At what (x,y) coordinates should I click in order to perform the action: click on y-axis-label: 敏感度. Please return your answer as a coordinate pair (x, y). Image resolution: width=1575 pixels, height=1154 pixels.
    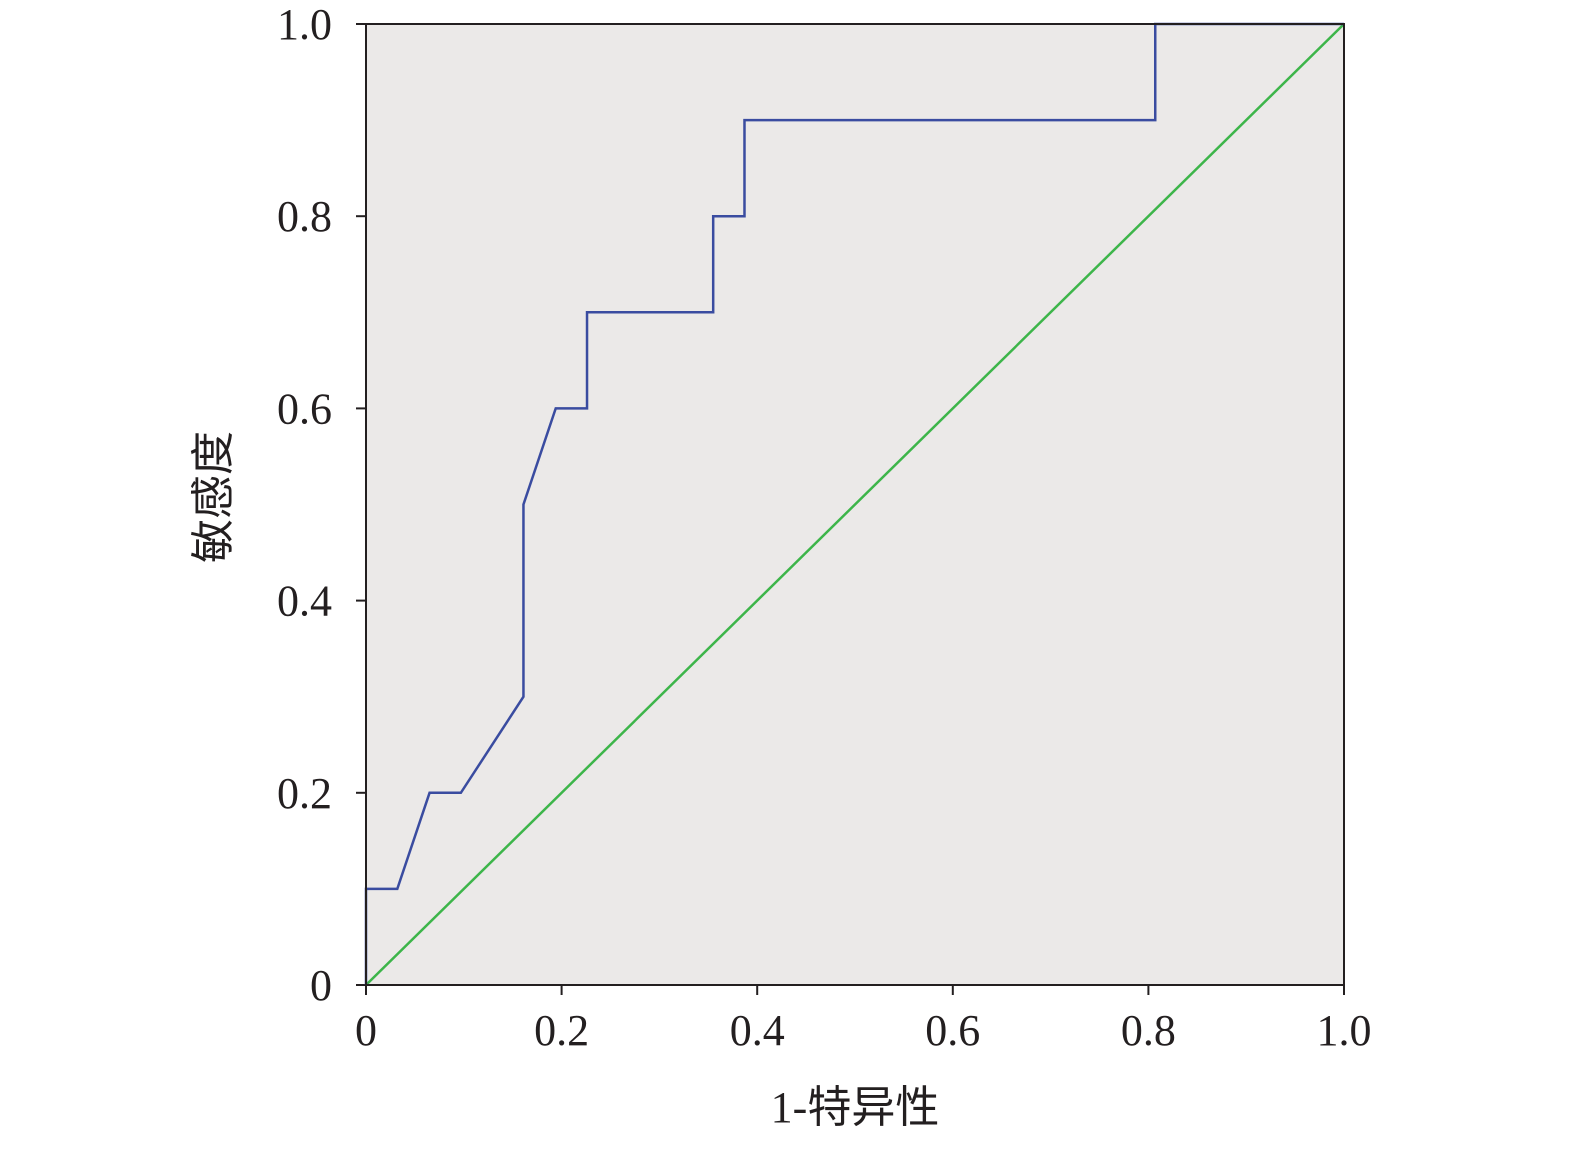
    Looking at the image, I should click on (213, 497).